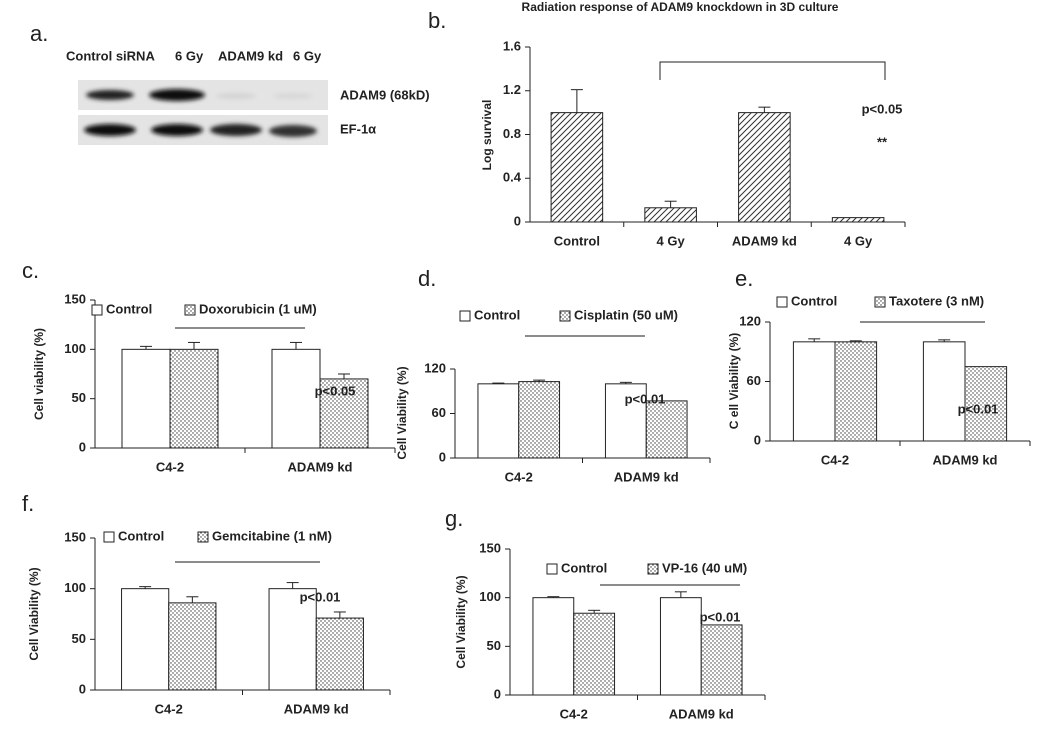  I want to click on y-axis-title: C ell Viability (%), so click(734, 381).